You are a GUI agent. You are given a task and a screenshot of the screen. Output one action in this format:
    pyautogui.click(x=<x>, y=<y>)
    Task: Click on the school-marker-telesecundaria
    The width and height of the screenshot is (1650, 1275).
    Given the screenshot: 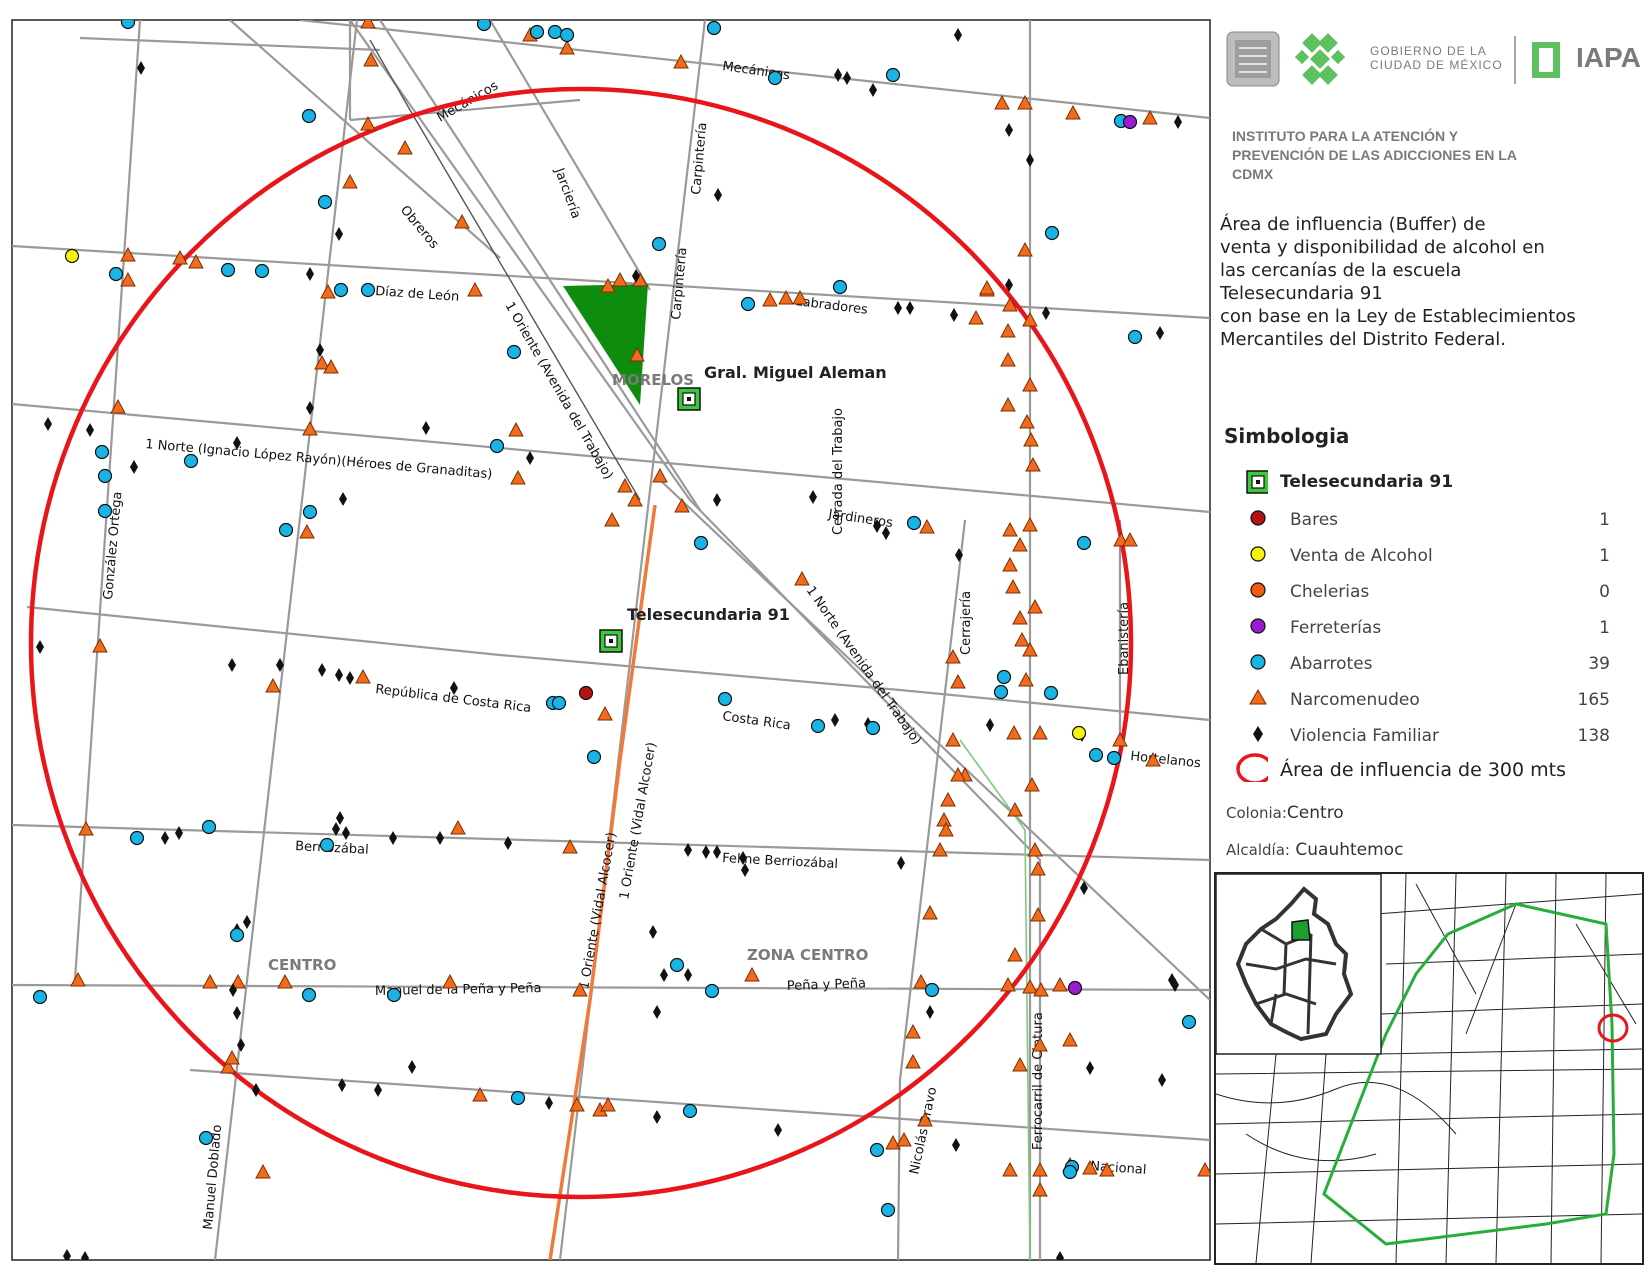 What is the action you would take?
    pyautogui.click(x=611, y=641)
    